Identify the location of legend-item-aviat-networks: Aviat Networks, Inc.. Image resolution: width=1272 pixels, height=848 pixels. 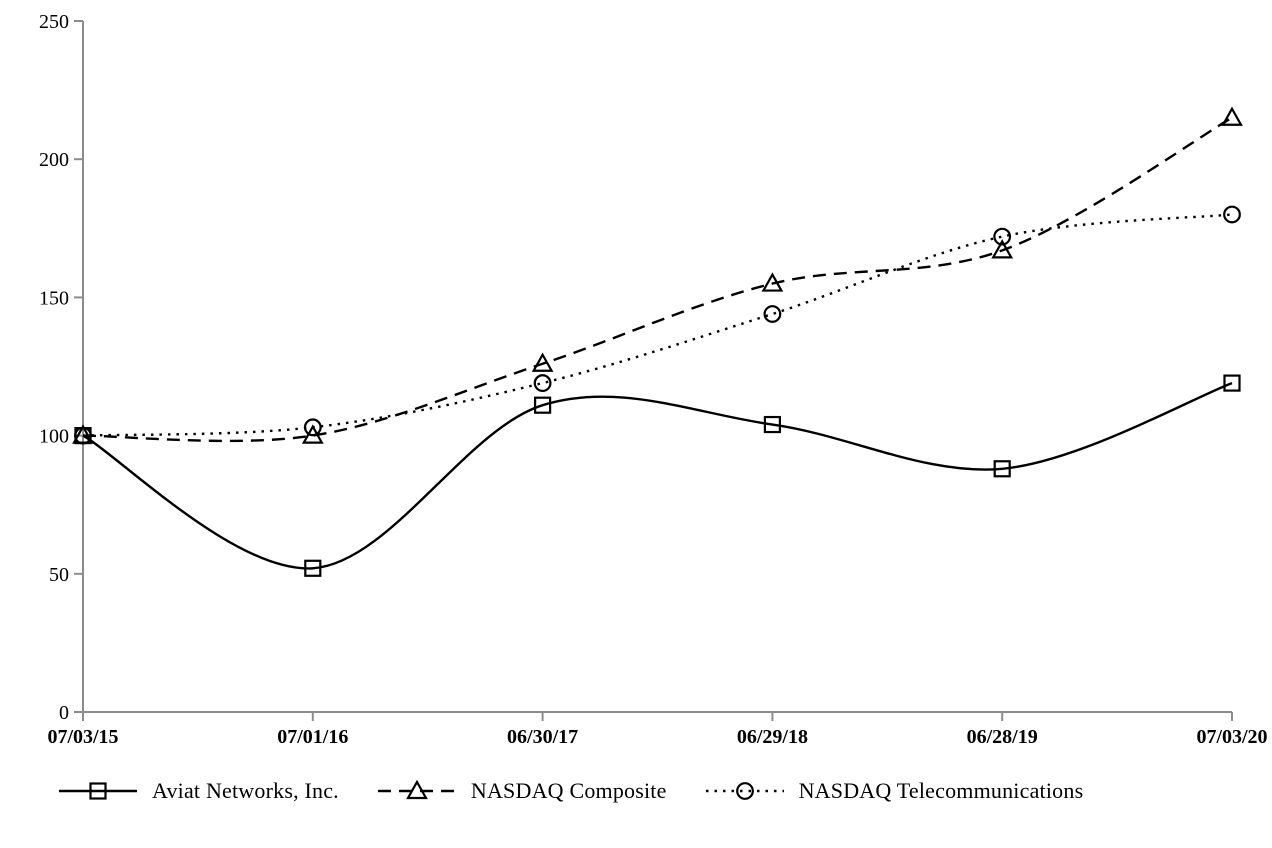
(198, 791).